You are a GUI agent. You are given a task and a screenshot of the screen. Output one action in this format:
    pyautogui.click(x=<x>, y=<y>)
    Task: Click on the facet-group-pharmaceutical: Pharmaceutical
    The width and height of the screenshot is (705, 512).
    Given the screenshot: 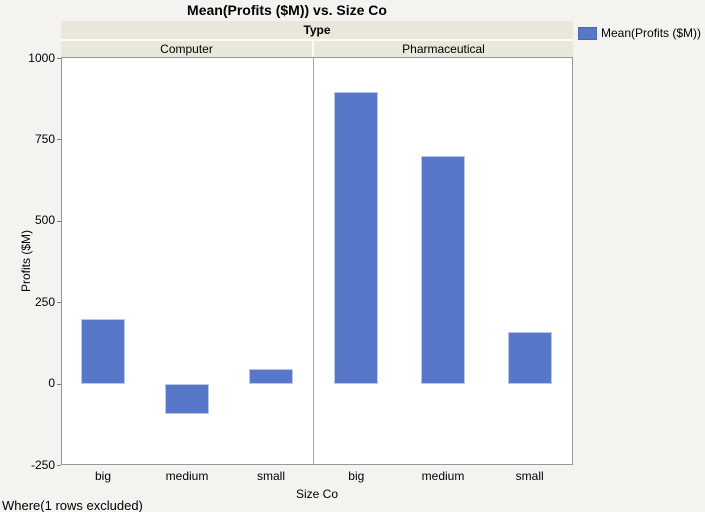 What is the action you would take?
    pyautogui.click(x=443, y=49)
    